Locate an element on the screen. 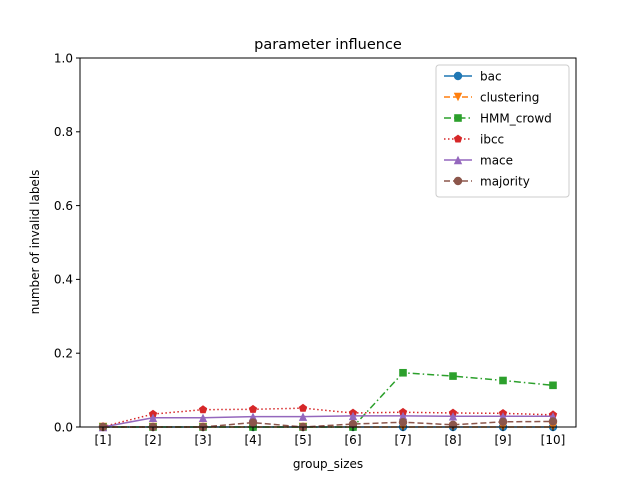 Image resolution: width=640 pixels, height=480 pixels. legend-label: bac is located at coordinates (491, 77).